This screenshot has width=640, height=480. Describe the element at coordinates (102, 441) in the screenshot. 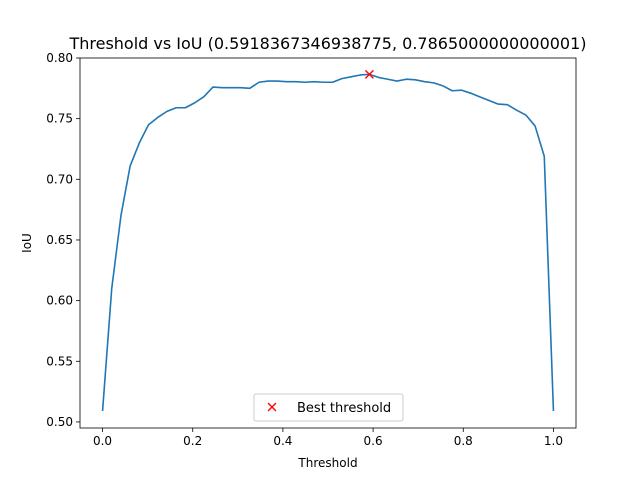

I see `x-tick-label: 0.0` at that location.